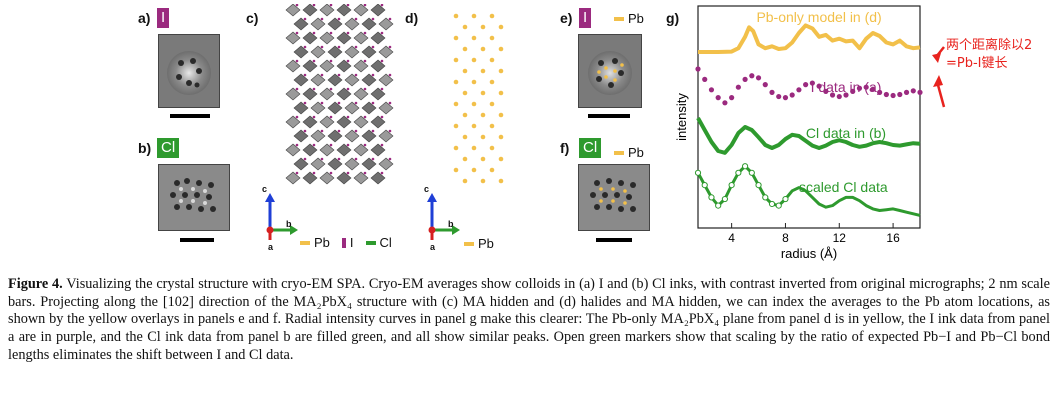  What do you see at coordinates (609, 116) in the screenshot?
I see `panel-e-scale-bar` at bounding box center [609, 116].